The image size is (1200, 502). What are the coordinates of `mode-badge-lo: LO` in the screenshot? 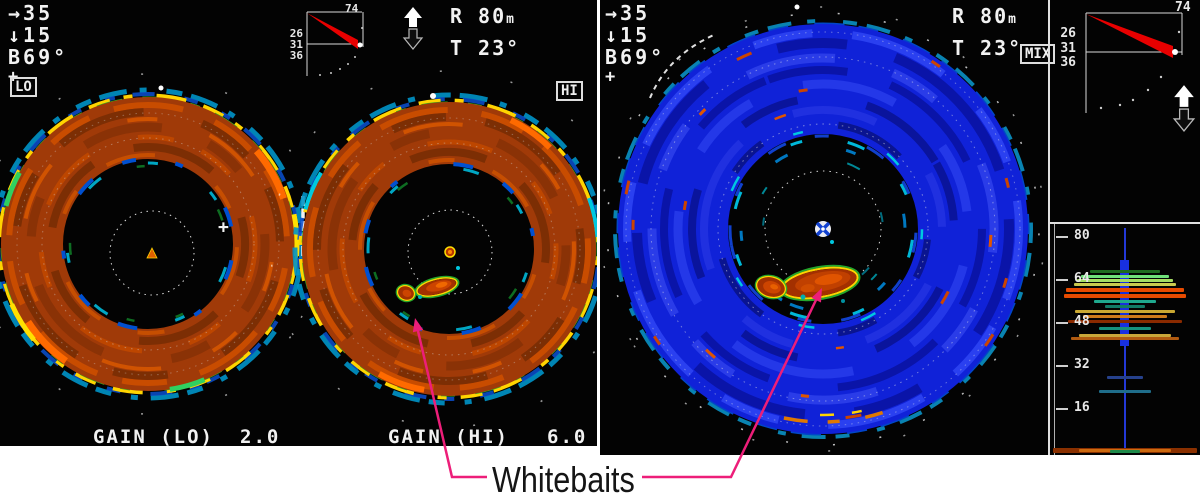 It's located at (23, 87).